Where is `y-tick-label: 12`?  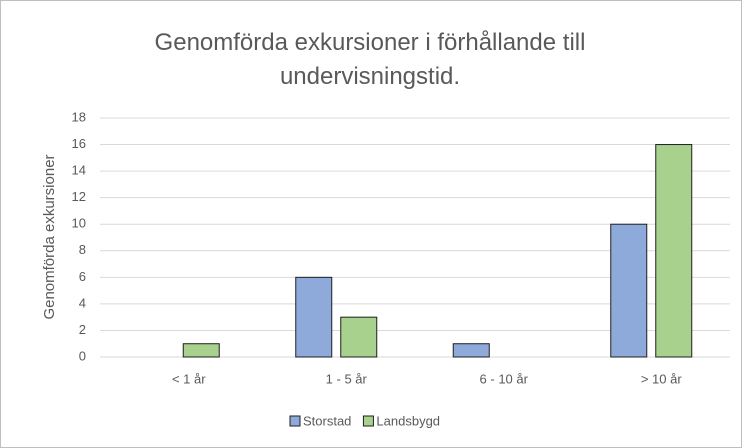 y-tick-label: 12 is located at coordinates (79, 196).